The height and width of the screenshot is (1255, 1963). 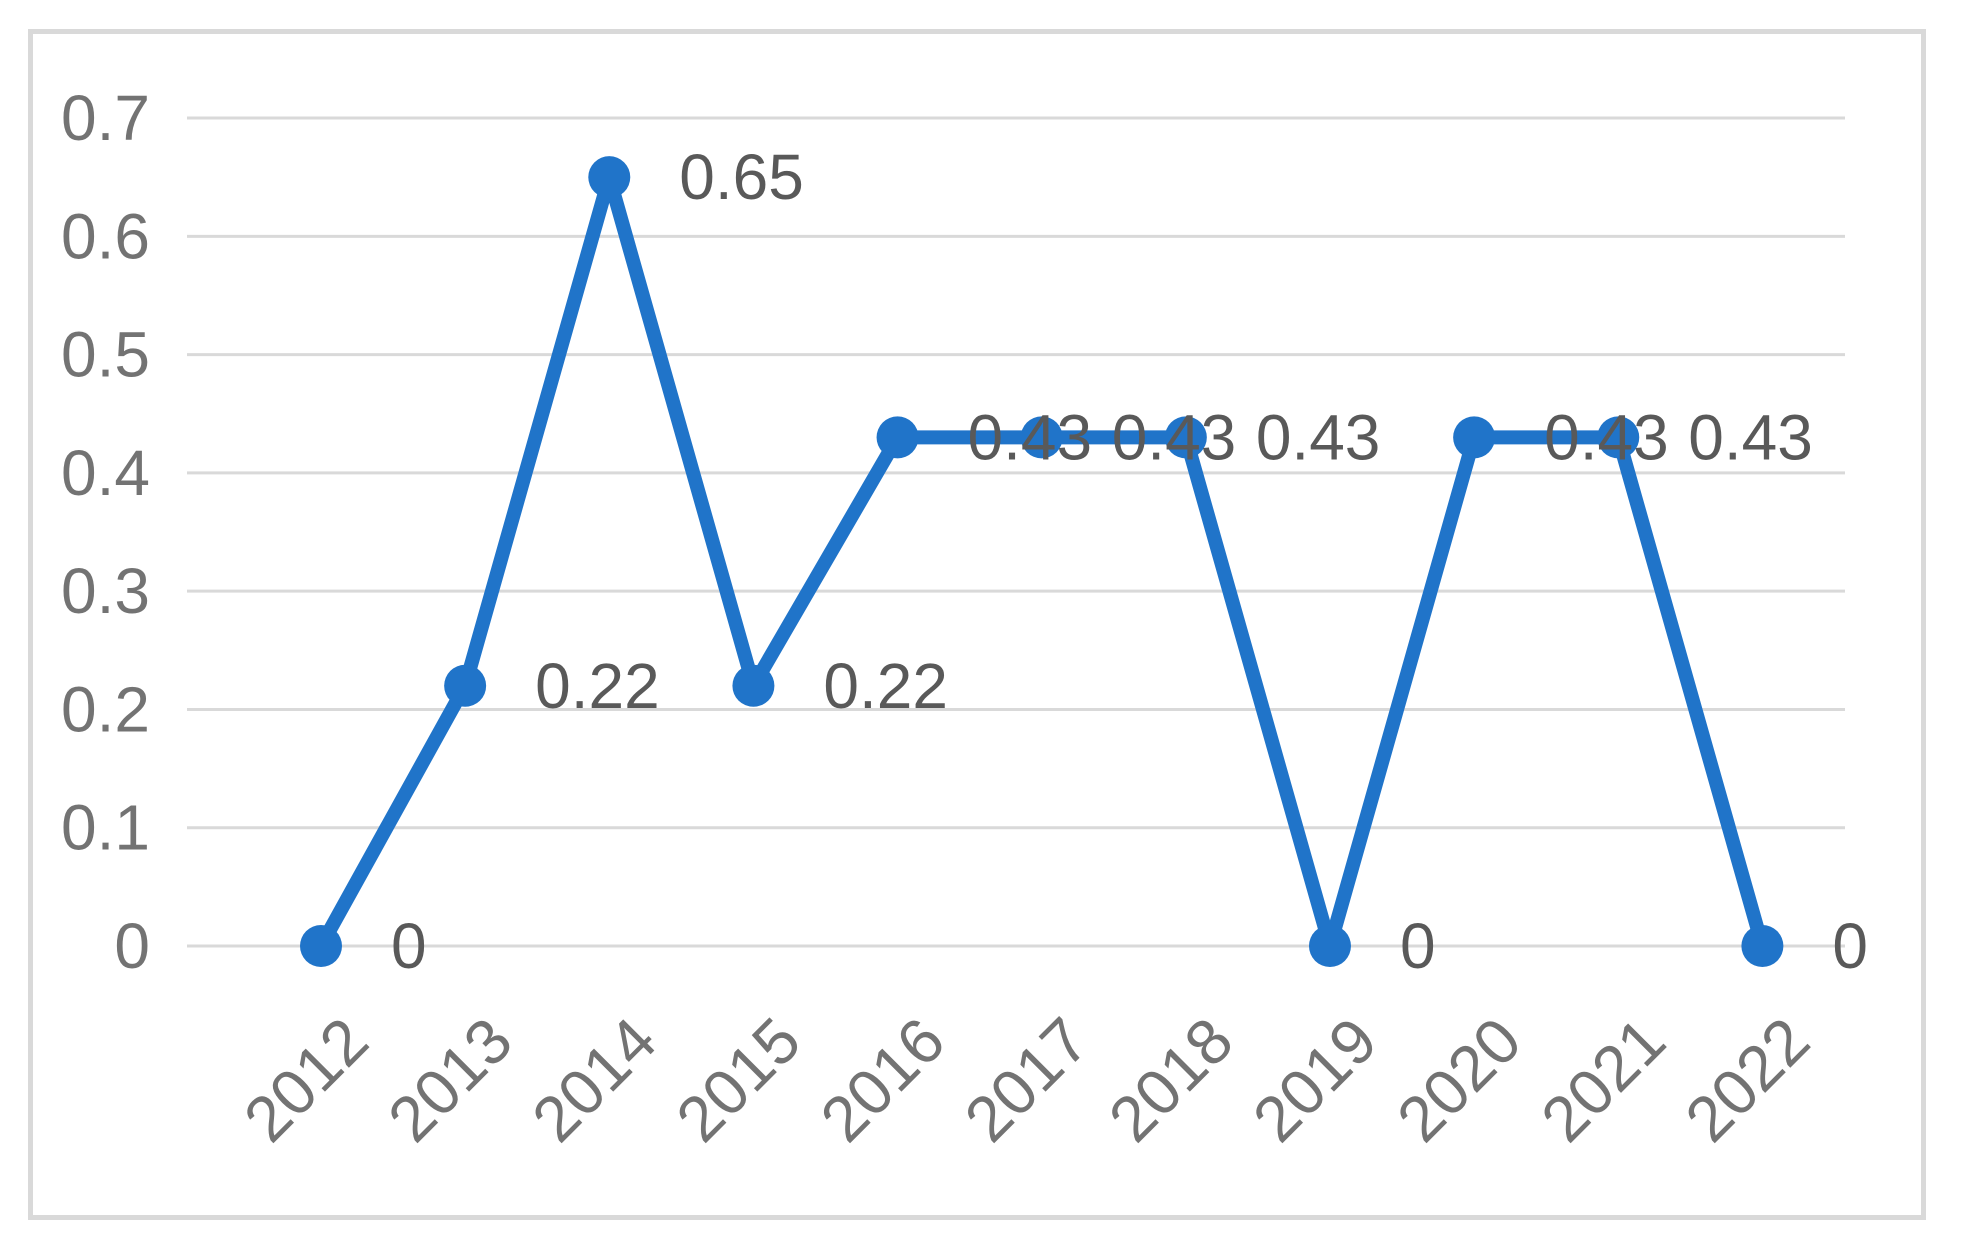 What do you see at coordinates (105, 828) in the screenshot?
I see `y-tick-label: 0.1` at bounding box center [105, 828].